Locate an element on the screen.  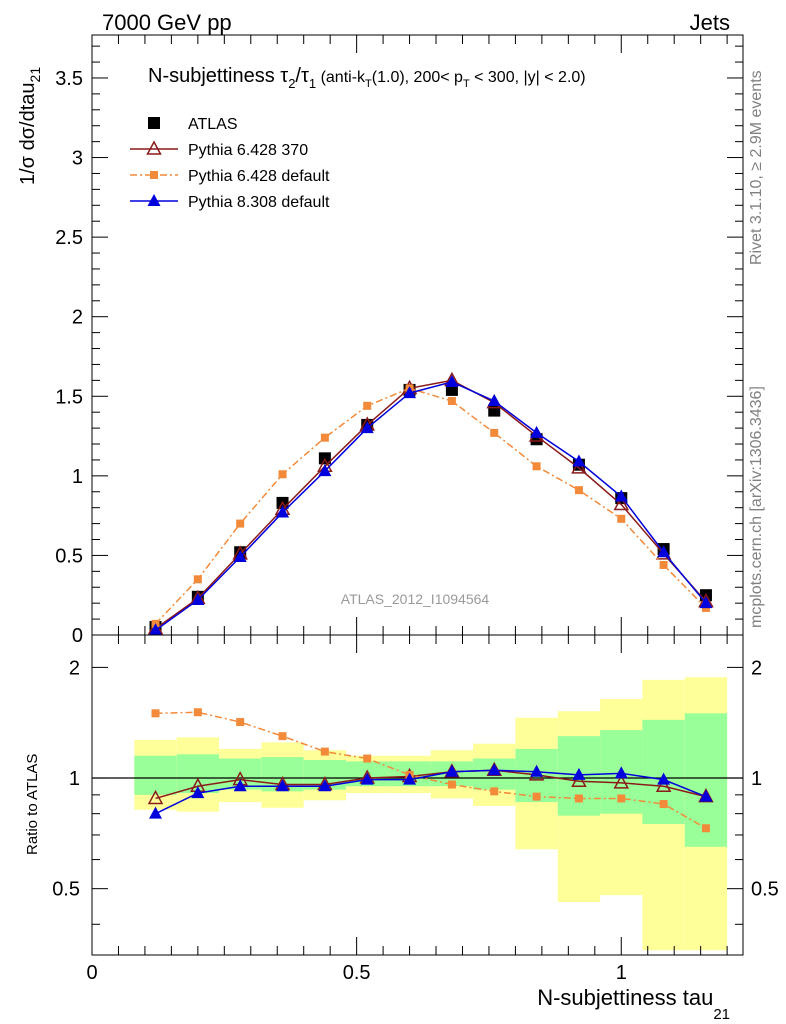
x-tick-label: 1 is located at coordinates (621, 973).